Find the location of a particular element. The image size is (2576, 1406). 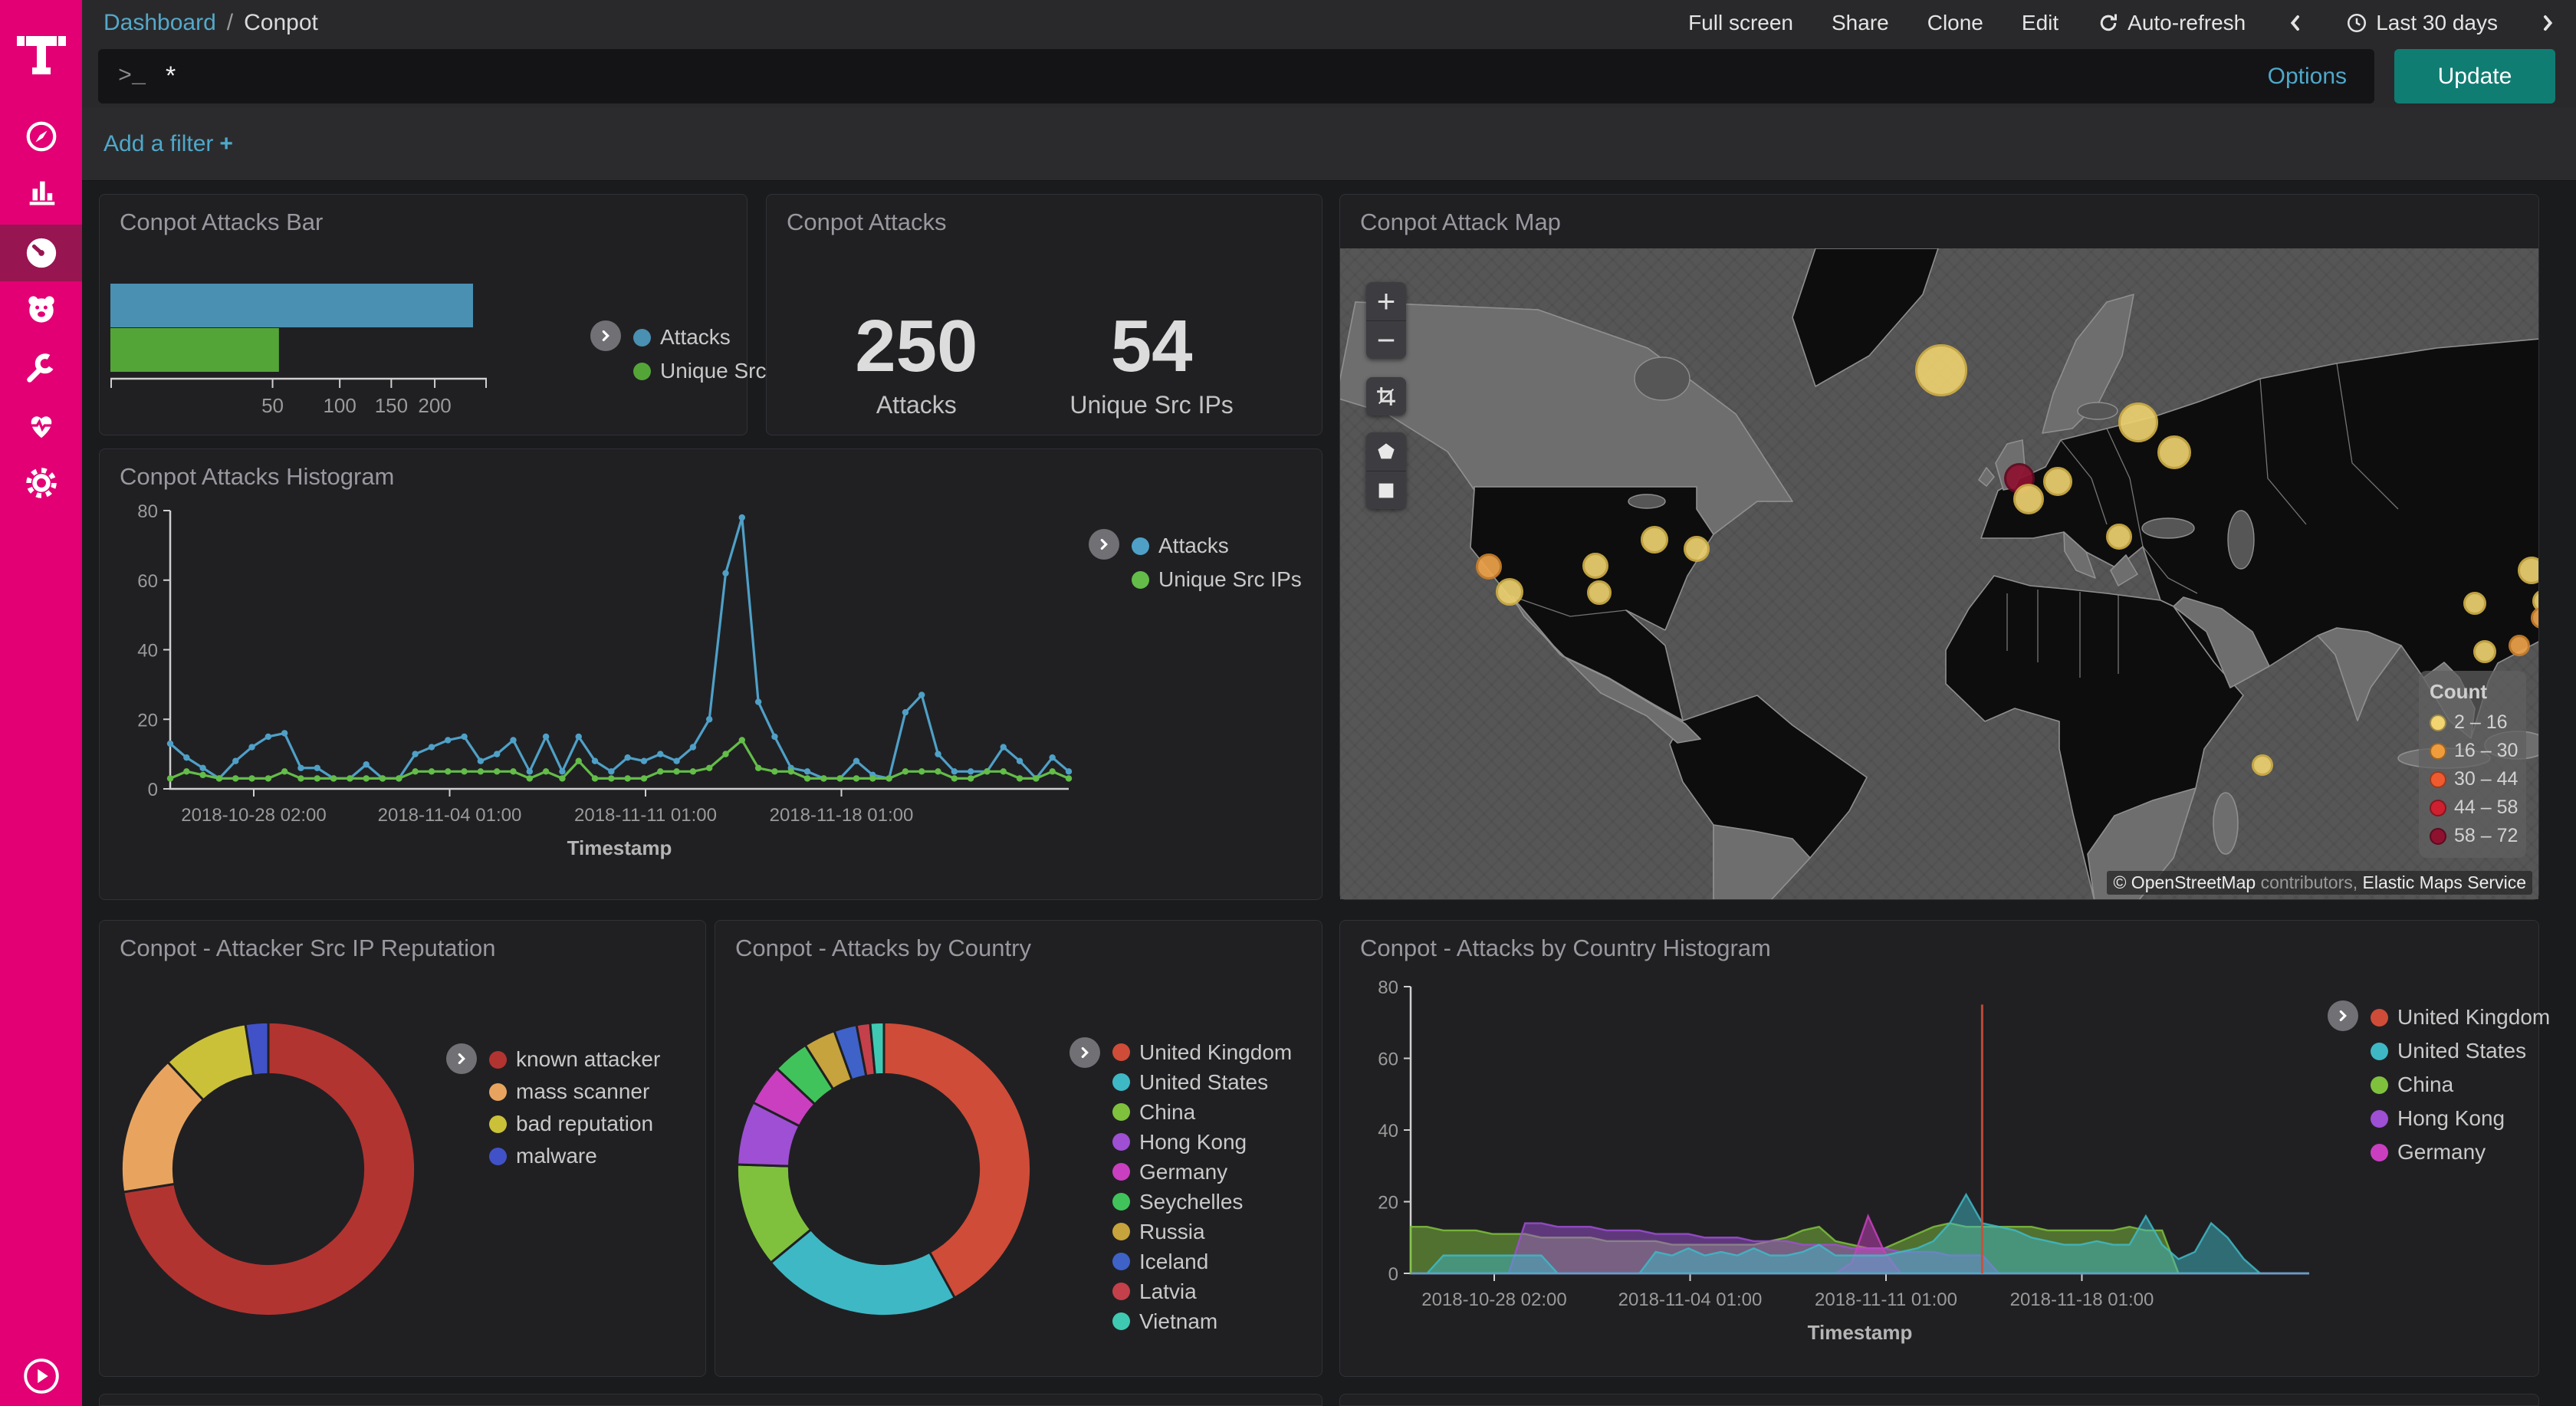

sidebar-item-dev-tools is located at coordinates (41, 368).